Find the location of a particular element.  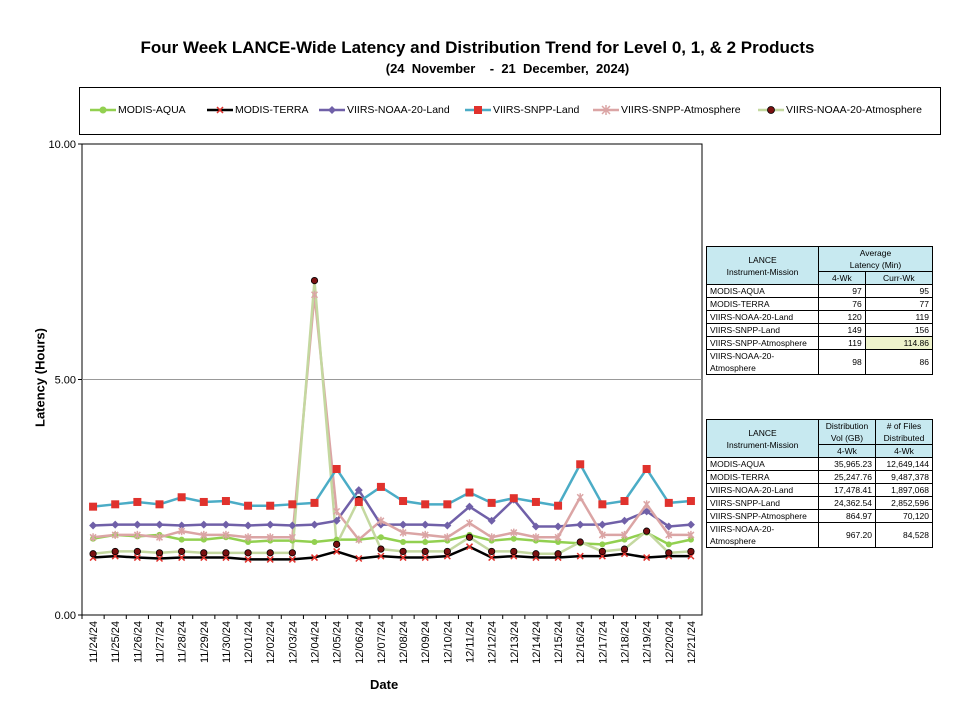

x-tick-label: 11/27/24 is located at coordinates (161, 642).